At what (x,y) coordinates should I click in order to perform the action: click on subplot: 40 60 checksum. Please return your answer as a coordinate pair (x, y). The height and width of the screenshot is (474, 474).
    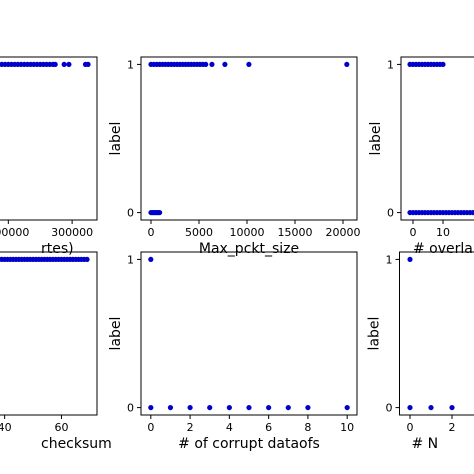
    Looking at the image, I should click on (56, 351).